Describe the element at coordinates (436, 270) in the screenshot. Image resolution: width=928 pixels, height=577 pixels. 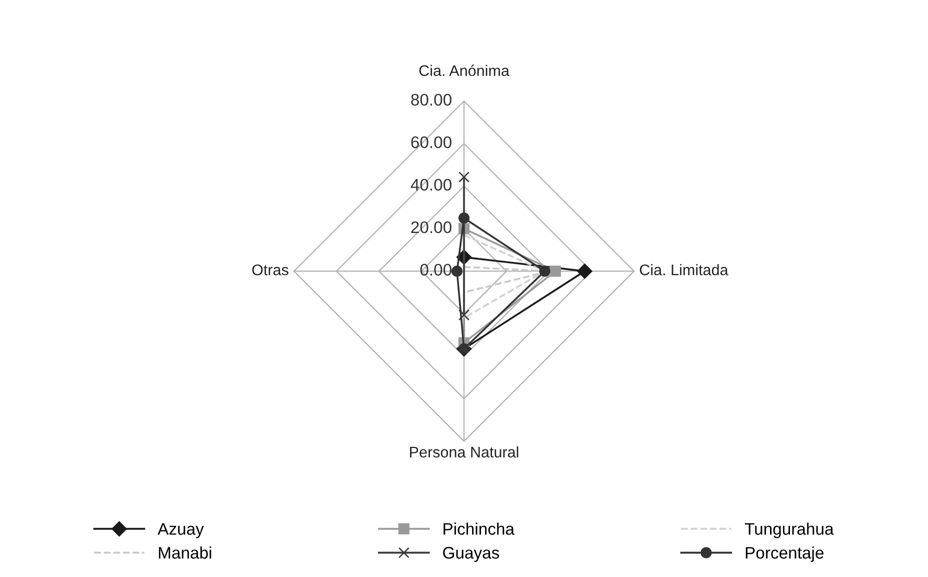
I see `y-tick-label: 0.00` at that location.